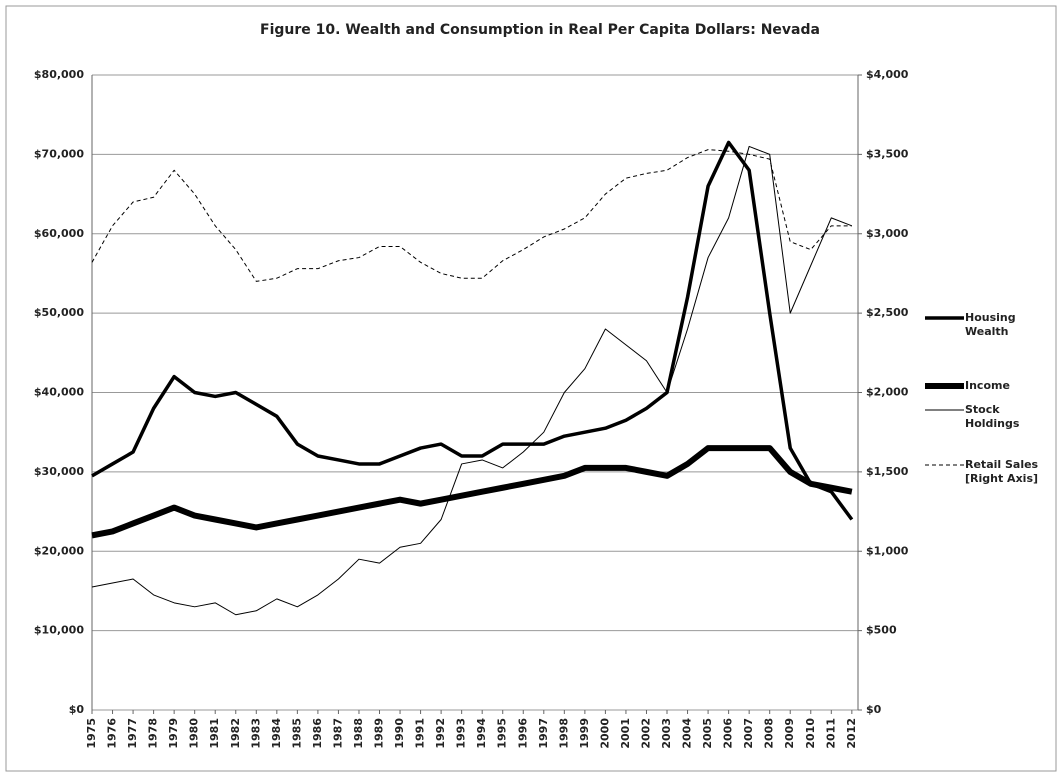 This screenshot has width=1063, height=777. I want to click on y2-tick-label: $3,000, so click(887, 233).